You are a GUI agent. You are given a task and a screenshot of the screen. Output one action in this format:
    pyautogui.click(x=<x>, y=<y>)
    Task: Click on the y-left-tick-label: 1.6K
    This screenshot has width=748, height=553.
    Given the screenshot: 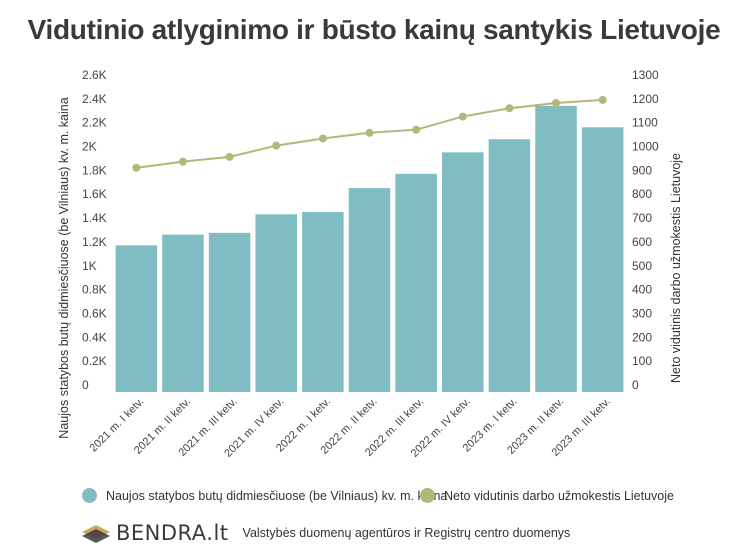 What is the action you would take?
    pyautogui.click(x=94, y=194)
    